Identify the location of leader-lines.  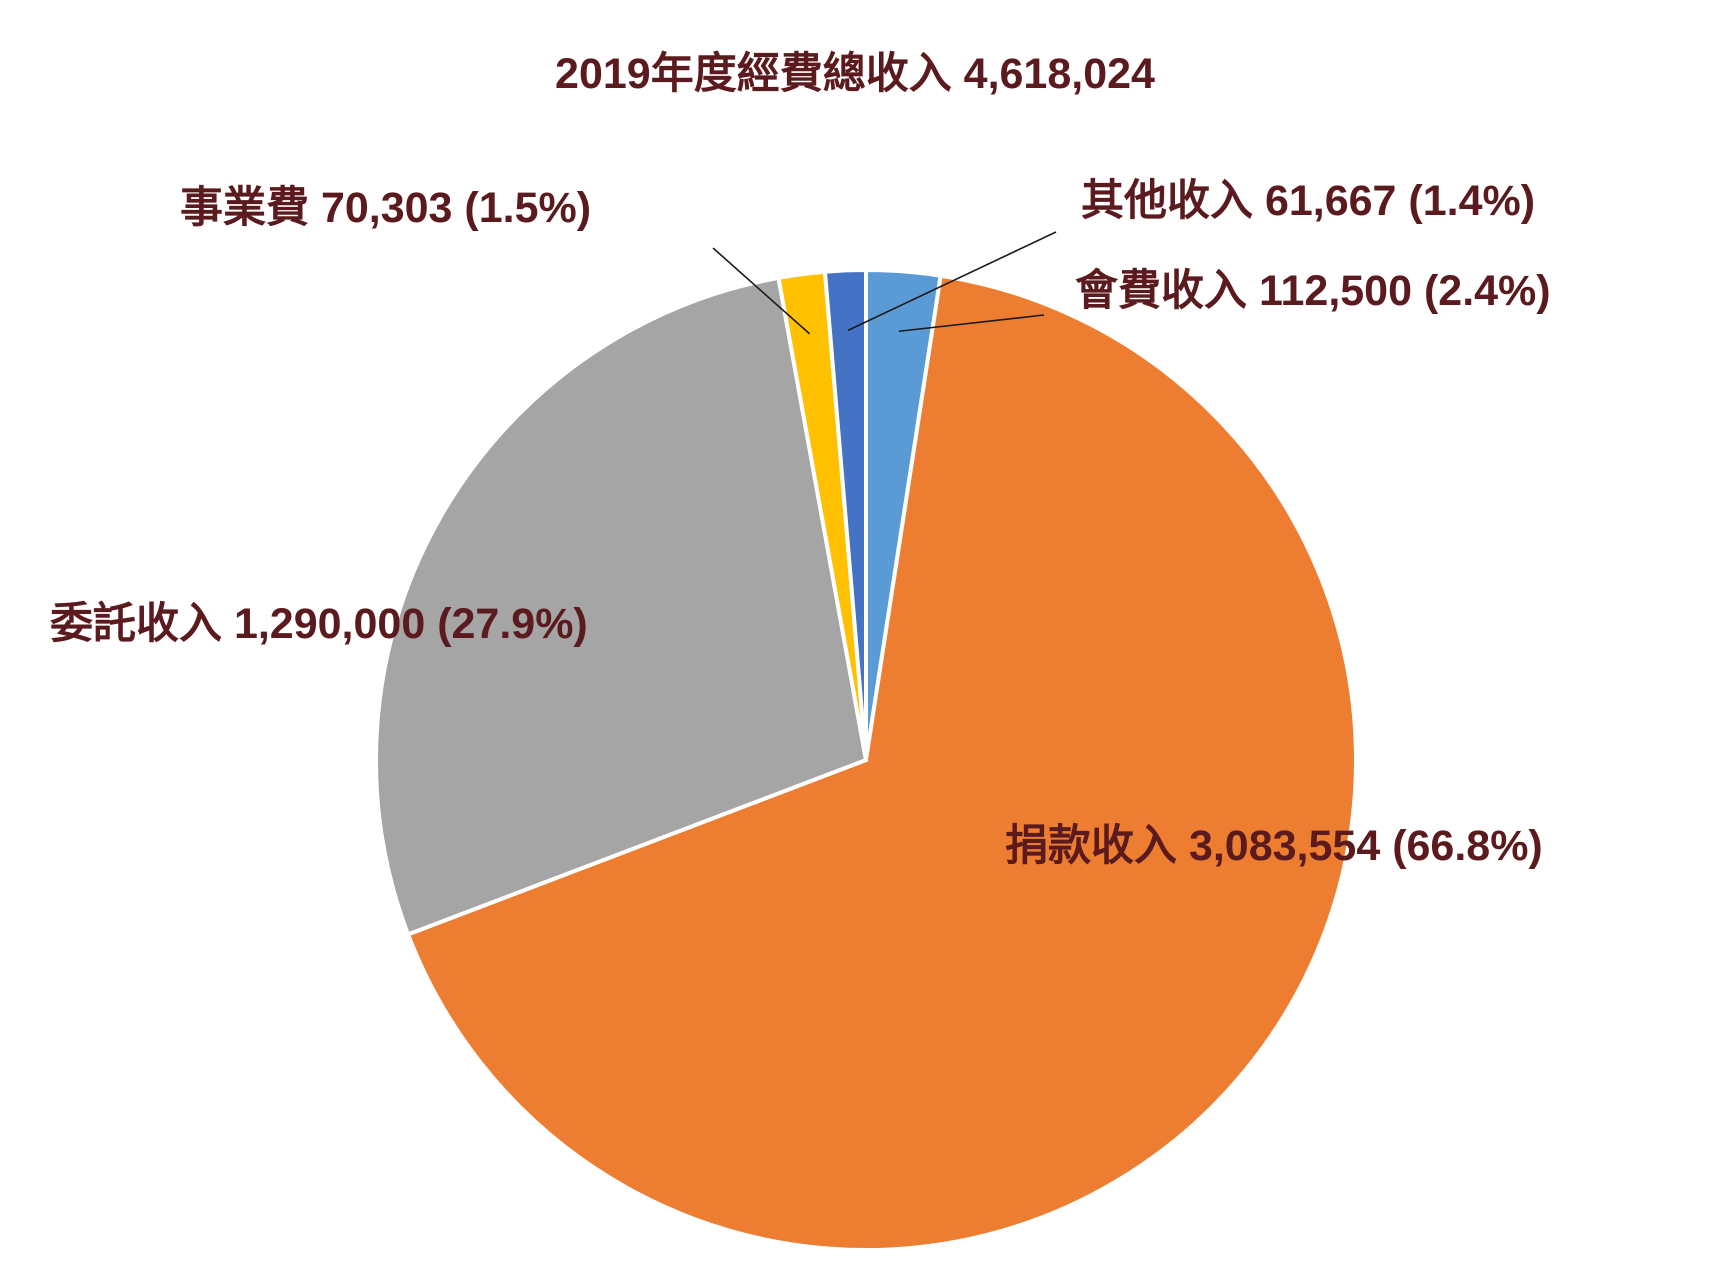
(884, 283).